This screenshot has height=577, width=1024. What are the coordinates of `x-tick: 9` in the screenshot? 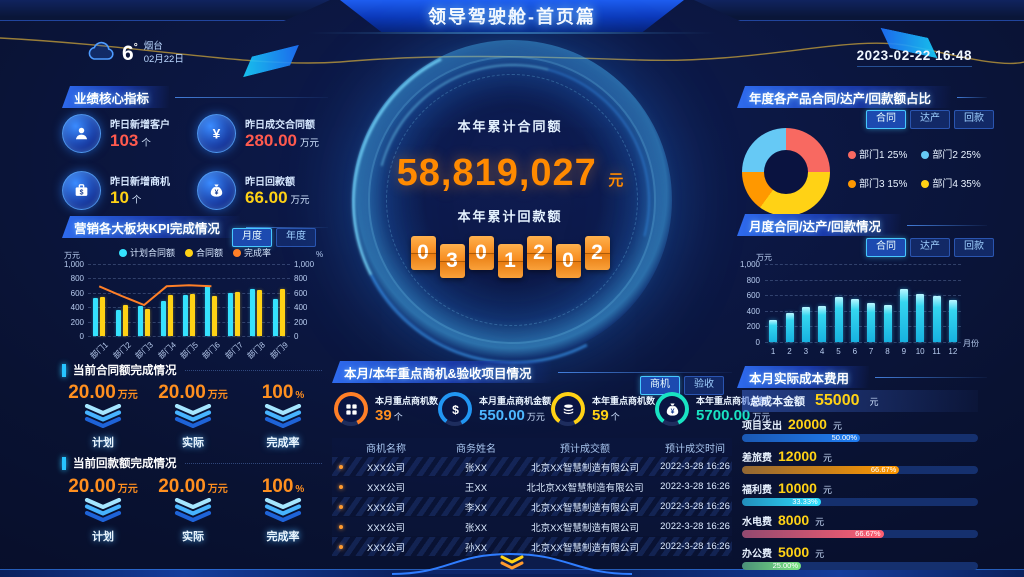 It's located at (904, 351).